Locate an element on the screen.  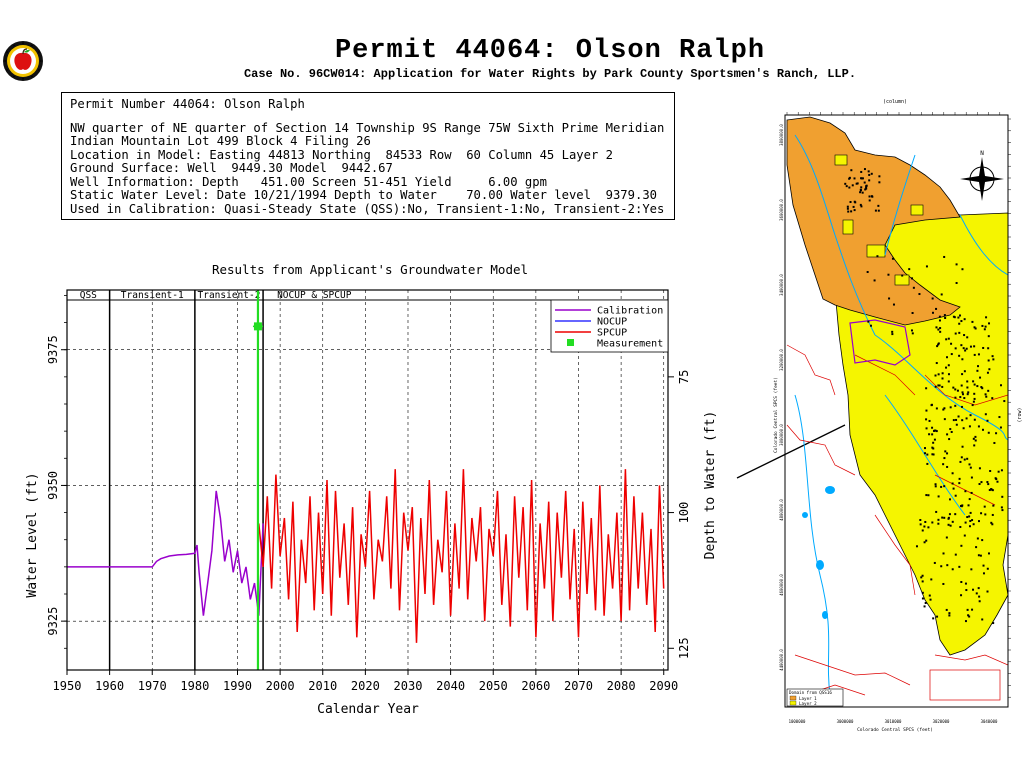
y-axis-label: Water Level (ft) is located at coordinates (32, 534).